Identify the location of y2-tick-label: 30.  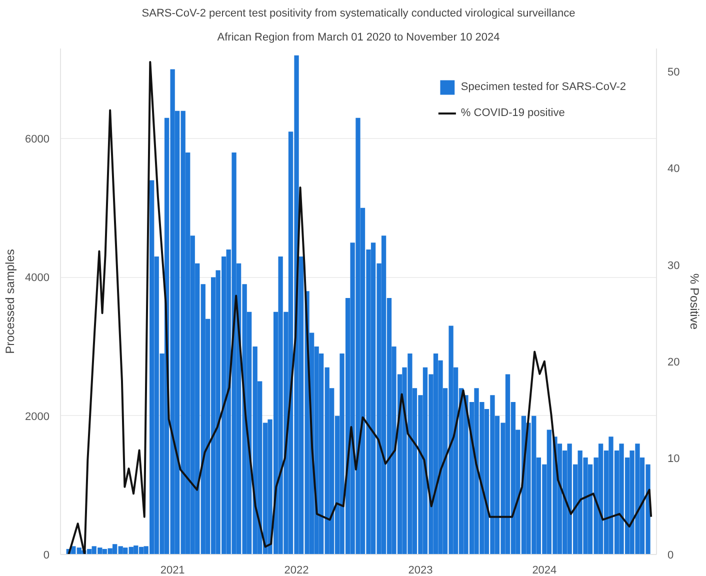
(674, 266).